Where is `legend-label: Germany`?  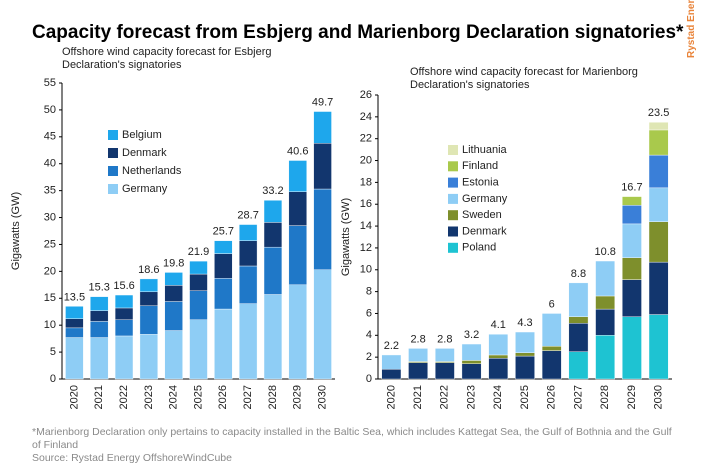
legend-label: Germany is located at coordinates (145, 189).